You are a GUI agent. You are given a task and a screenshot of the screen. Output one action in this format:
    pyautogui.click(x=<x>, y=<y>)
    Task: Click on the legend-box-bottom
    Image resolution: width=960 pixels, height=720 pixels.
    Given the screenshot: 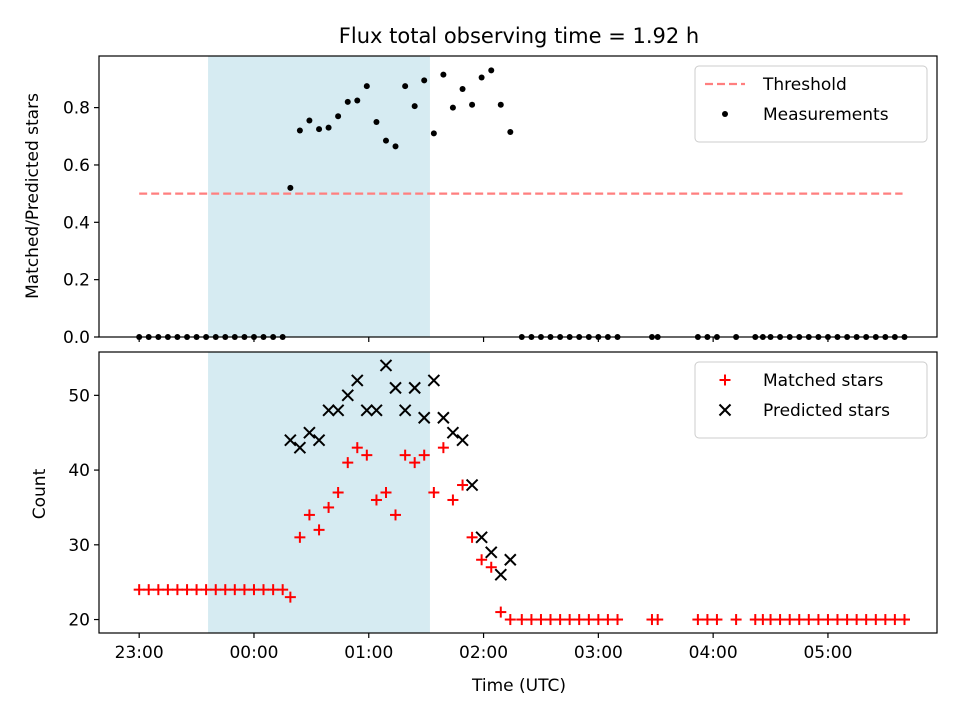 What is the action you would take?
    pyautogui.click(x=811, y=400)
    